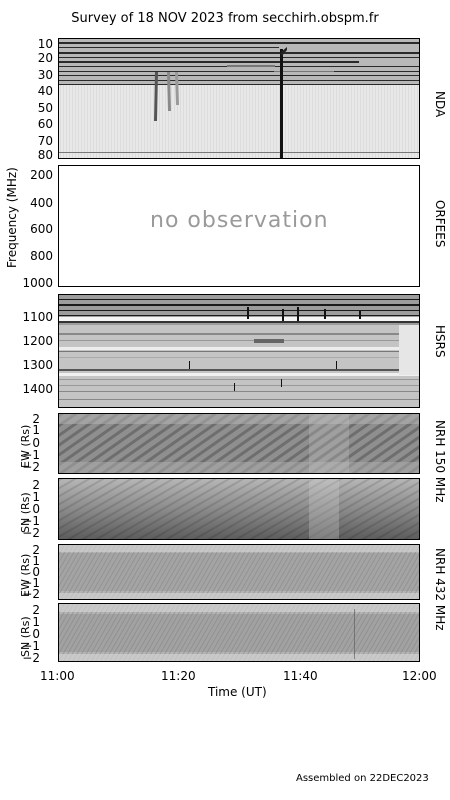  What do you see at coordinates (31, 583) in the screenshot?
I see `nrh432-ew-tick: −1` at bounding box center [31, 583].